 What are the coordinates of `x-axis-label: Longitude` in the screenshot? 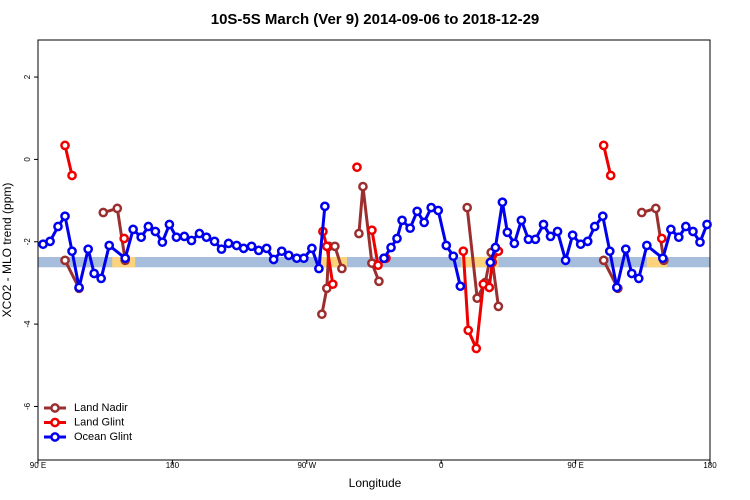 It's located at (375, 483).